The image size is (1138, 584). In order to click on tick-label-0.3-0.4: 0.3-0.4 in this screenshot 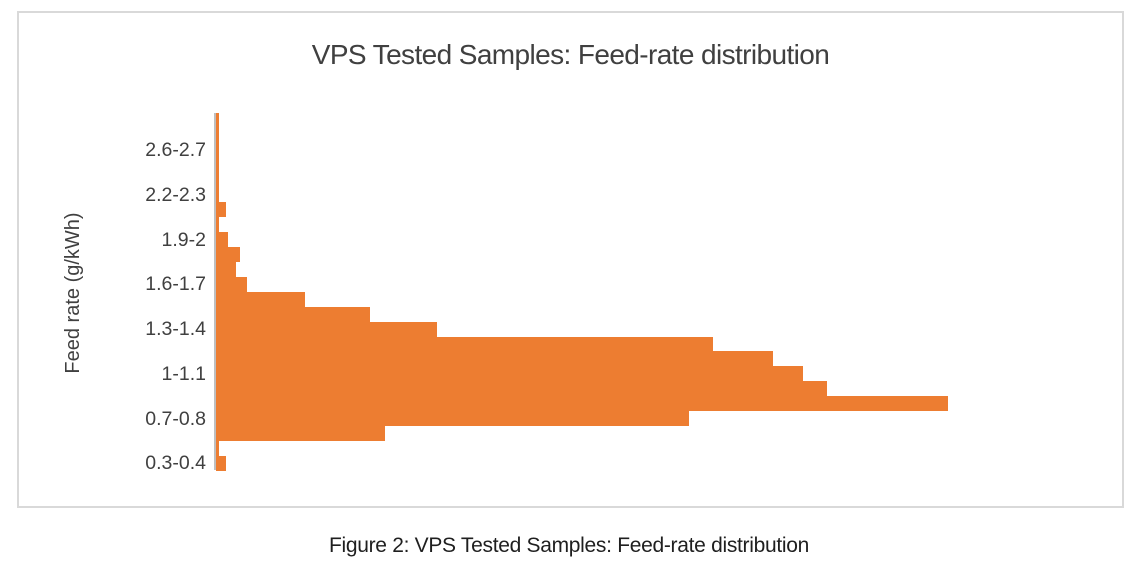, I will do `click(175, 463)`.